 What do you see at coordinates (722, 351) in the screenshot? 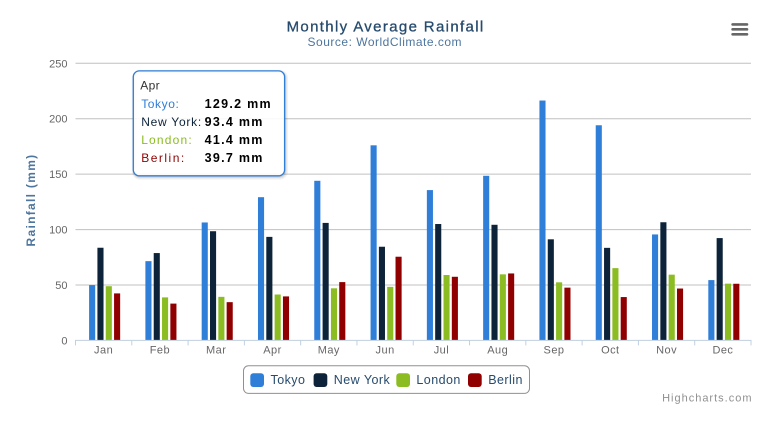
I see `svg-text: Dec` at bounding box center [722, 351].